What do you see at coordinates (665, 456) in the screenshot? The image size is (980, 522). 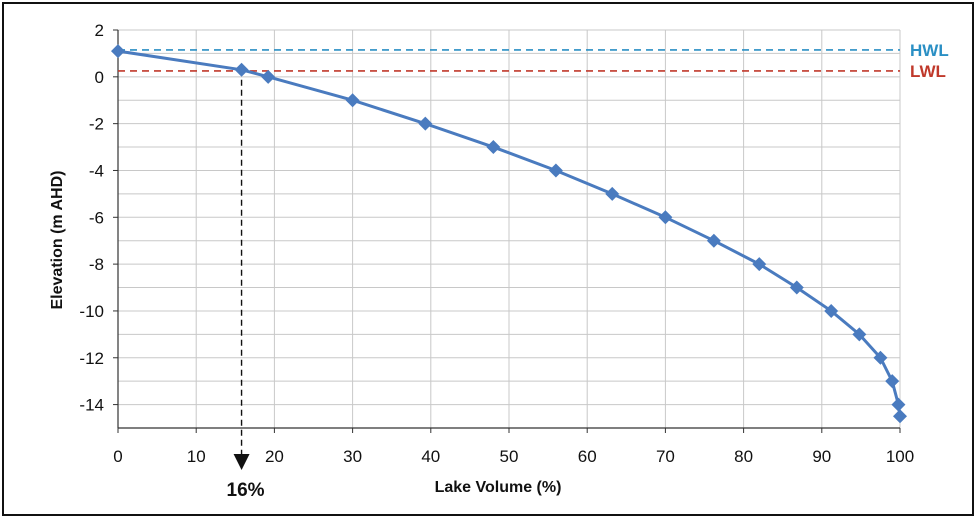 I see `x-tick-label: 70` at bounding box center [665, 456].